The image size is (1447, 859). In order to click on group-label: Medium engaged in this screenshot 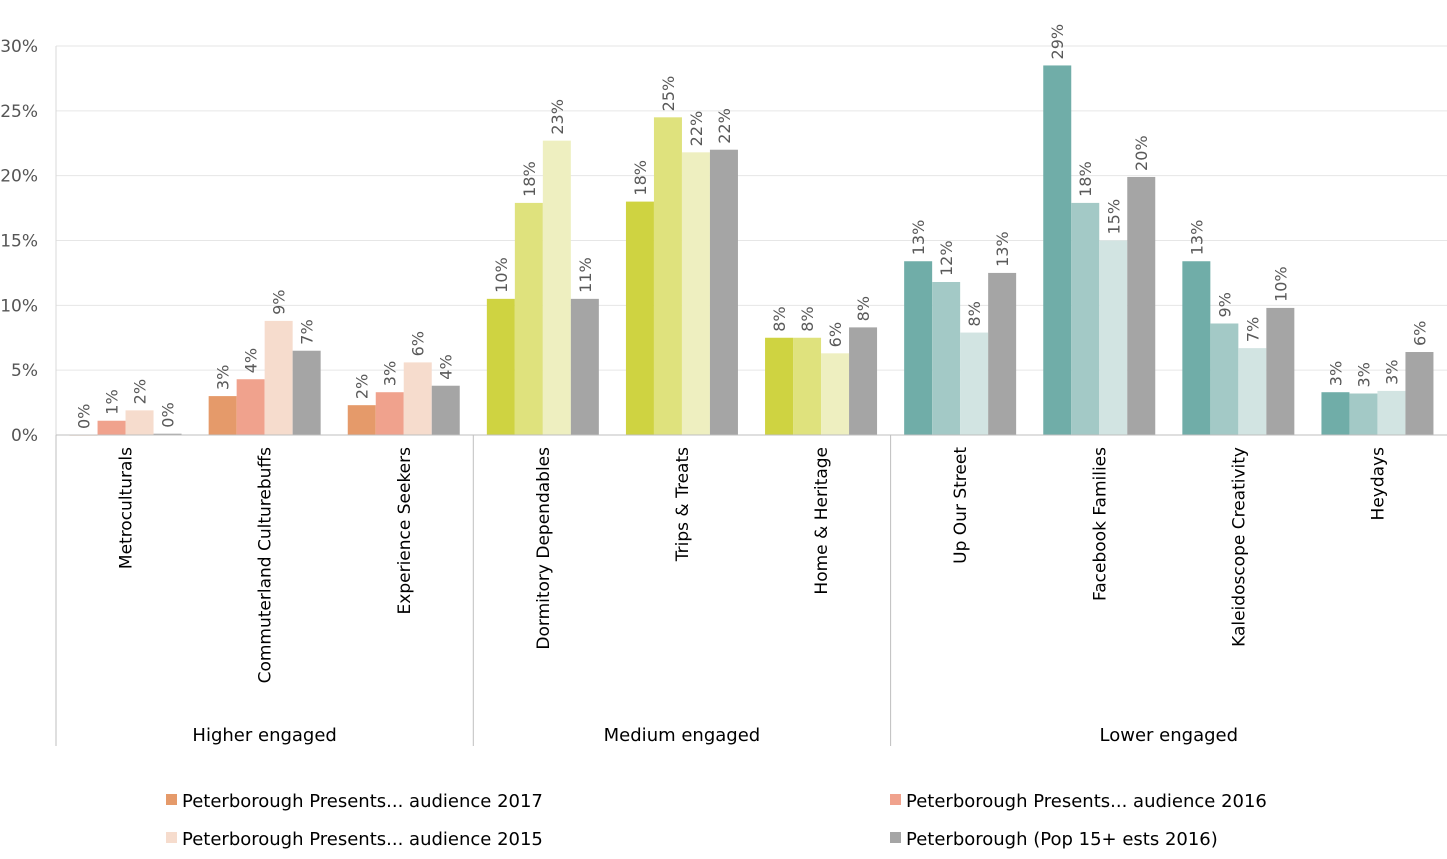, I will do `click(682, 735)`.